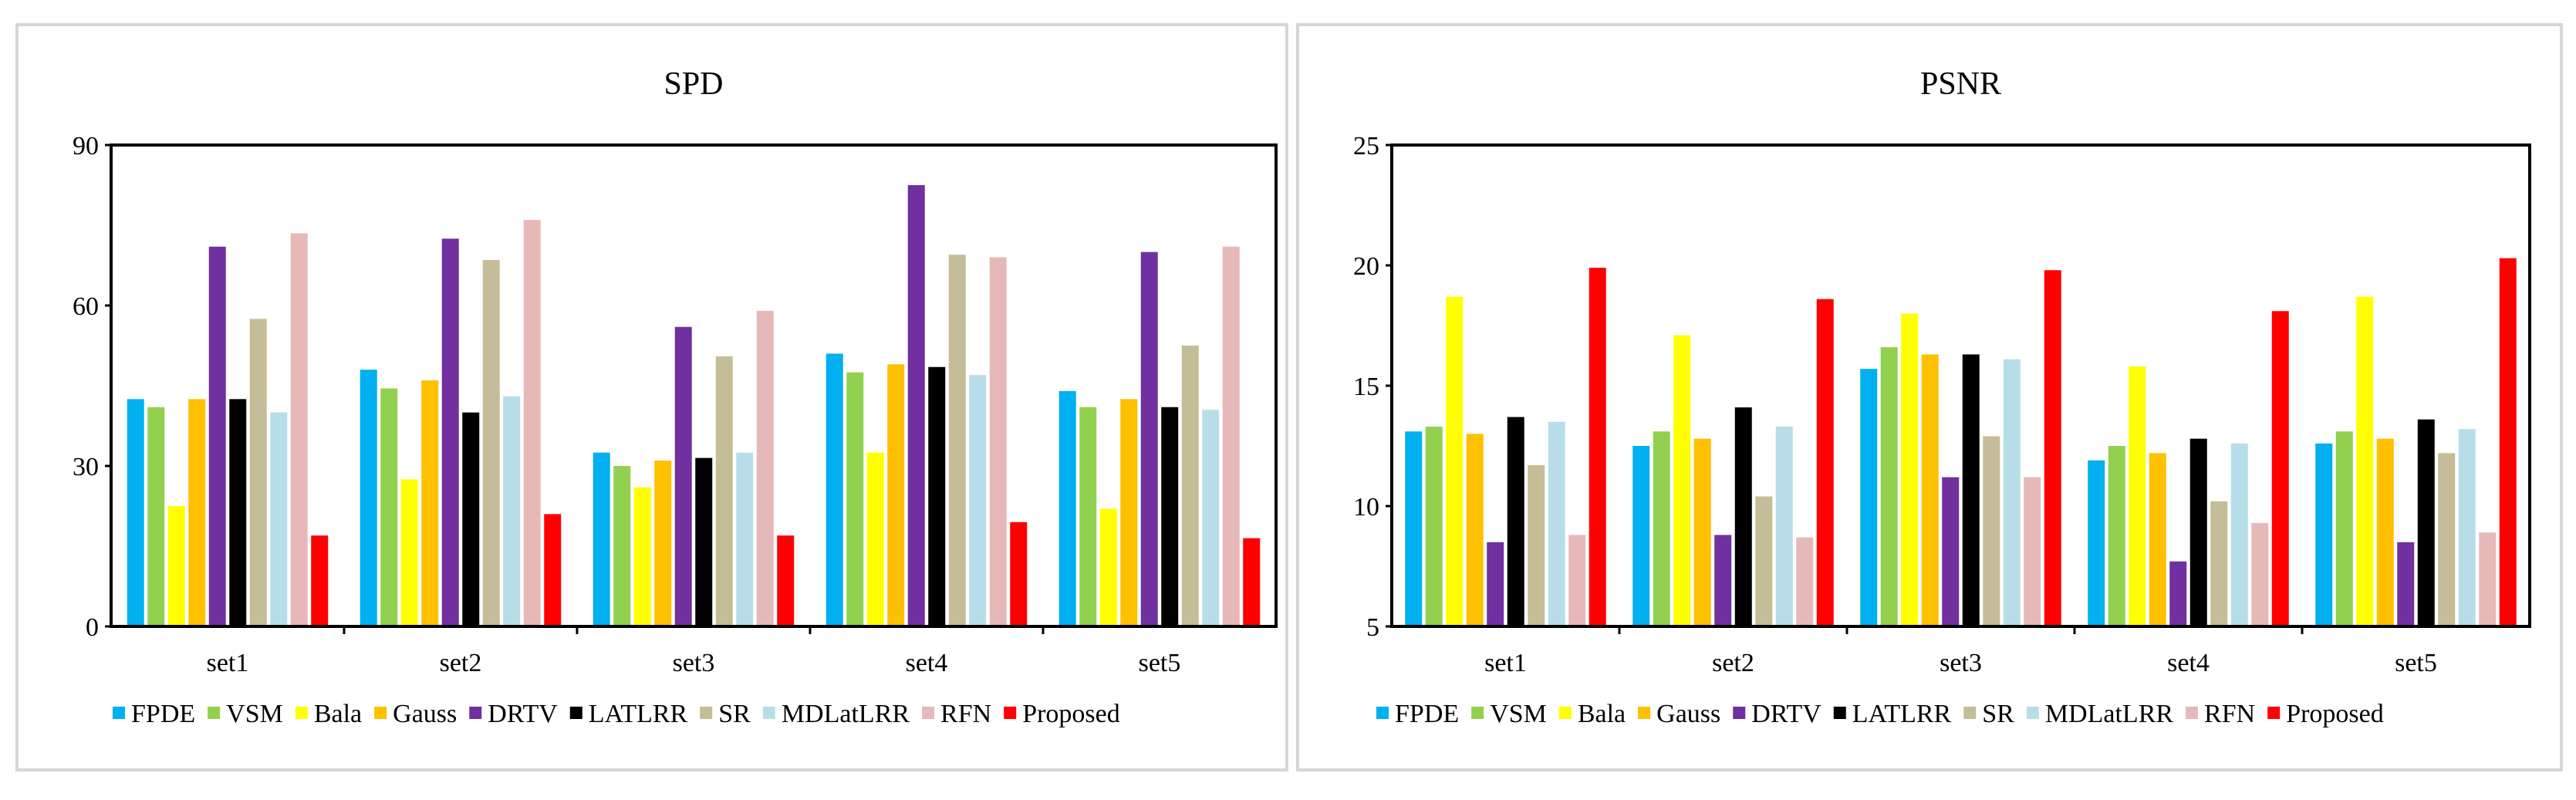  I want to click on spd-bar-sr-set3, so click(724, 491).